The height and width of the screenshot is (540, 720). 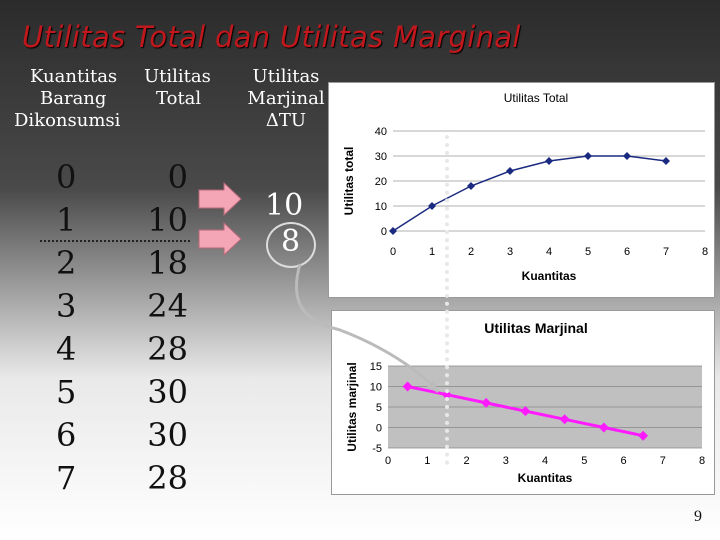 What do you see at coordinates (177, 177) in the screenshot?
I see `total-utility-cell: 0` at bounding box center [177, 177].